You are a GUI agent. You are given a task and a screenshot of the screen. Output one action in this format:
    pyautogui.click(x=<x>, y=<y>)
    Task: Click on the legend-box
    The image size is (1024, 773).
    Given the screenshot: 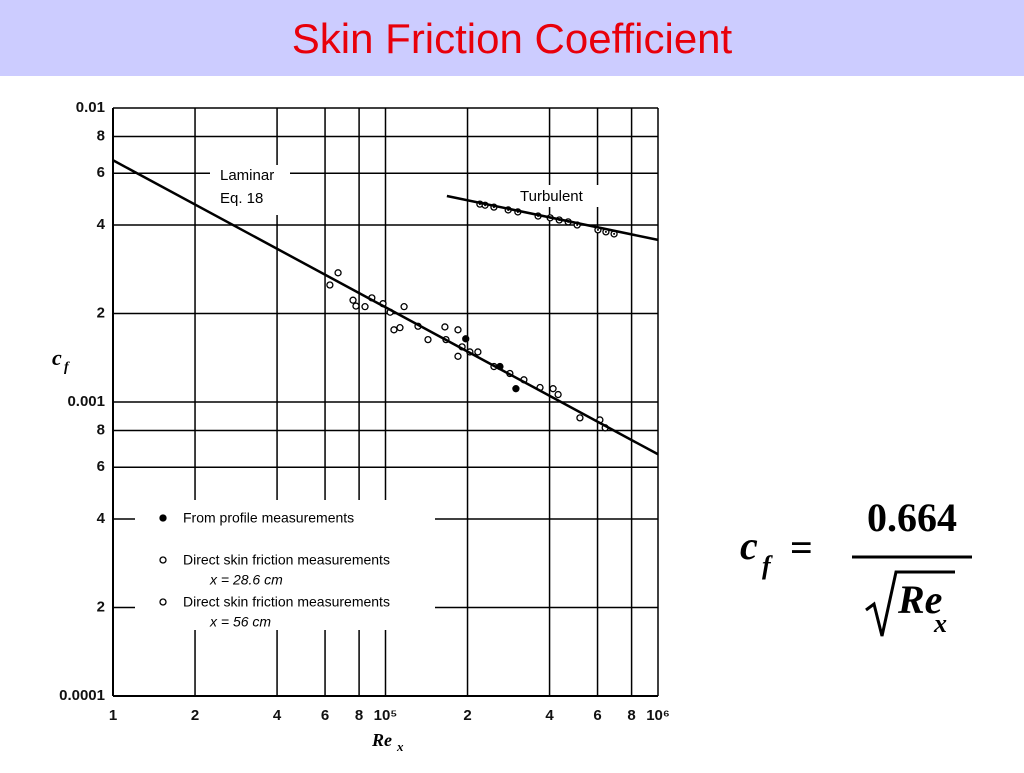 What is the action you would take?
    pyautogui.click(x=285, y=565)
    